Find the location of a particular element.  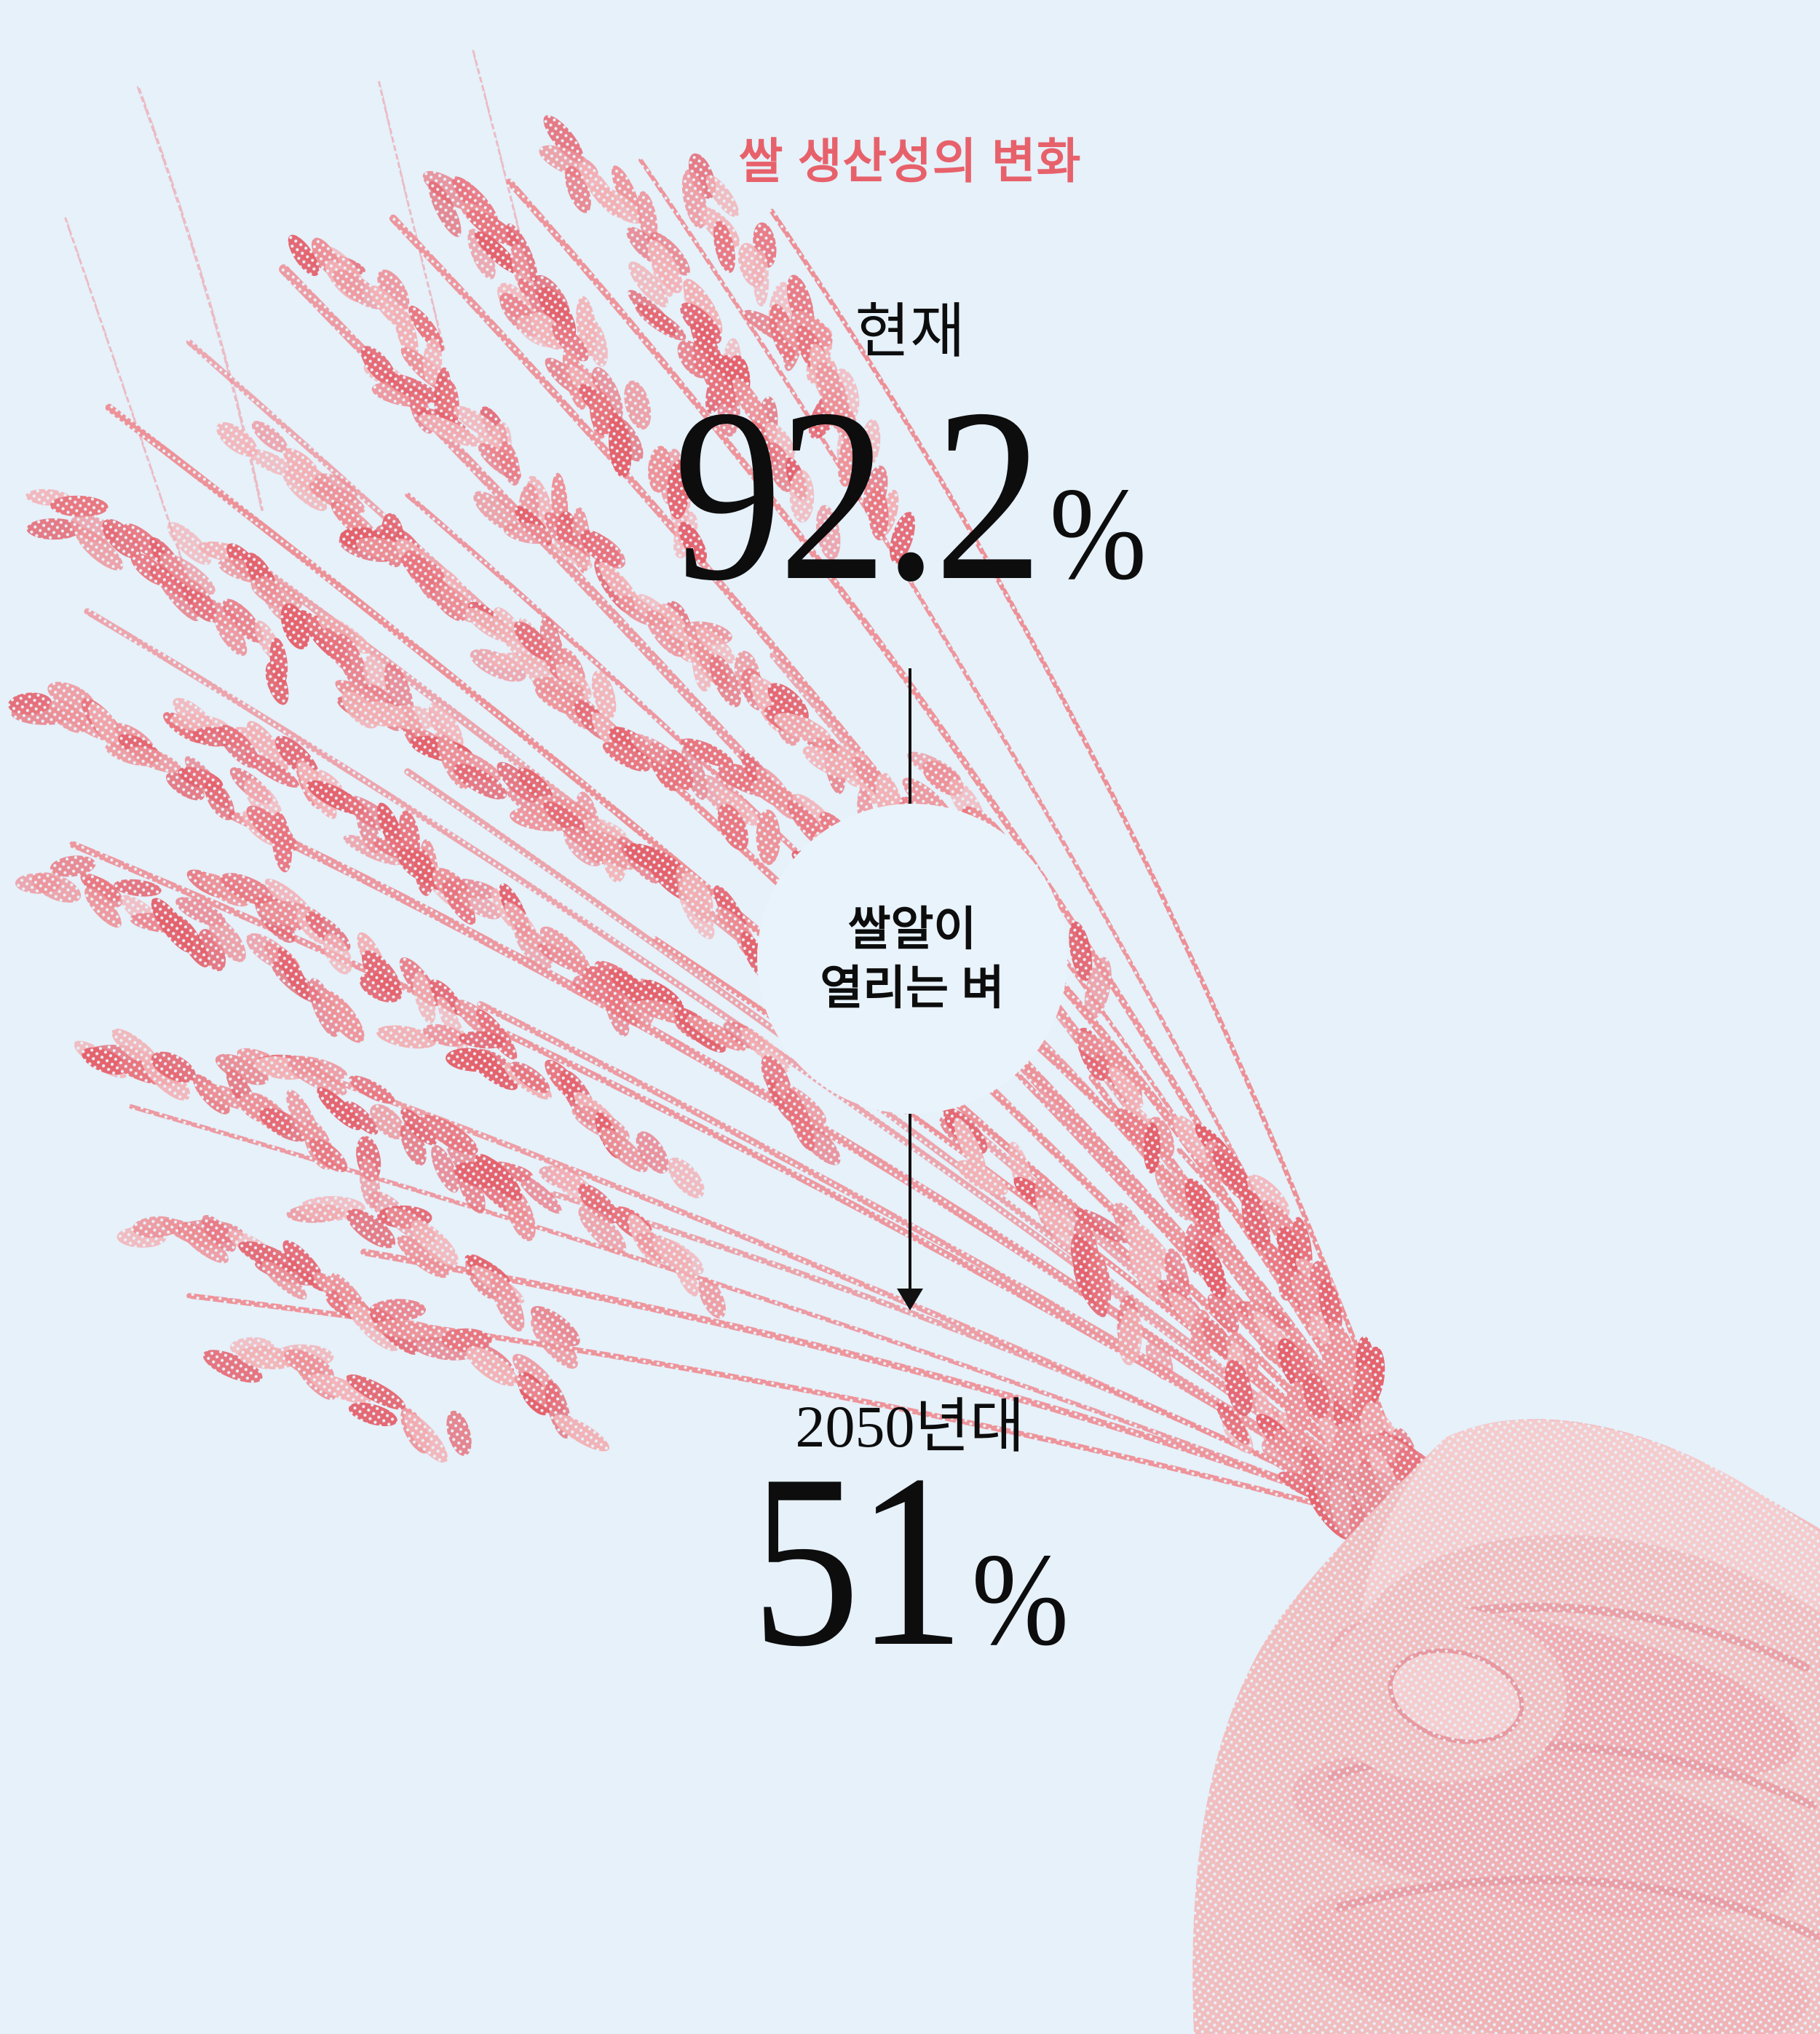

subject-badge-line2: 열리는 벼 is located at coordinates (912, 988).